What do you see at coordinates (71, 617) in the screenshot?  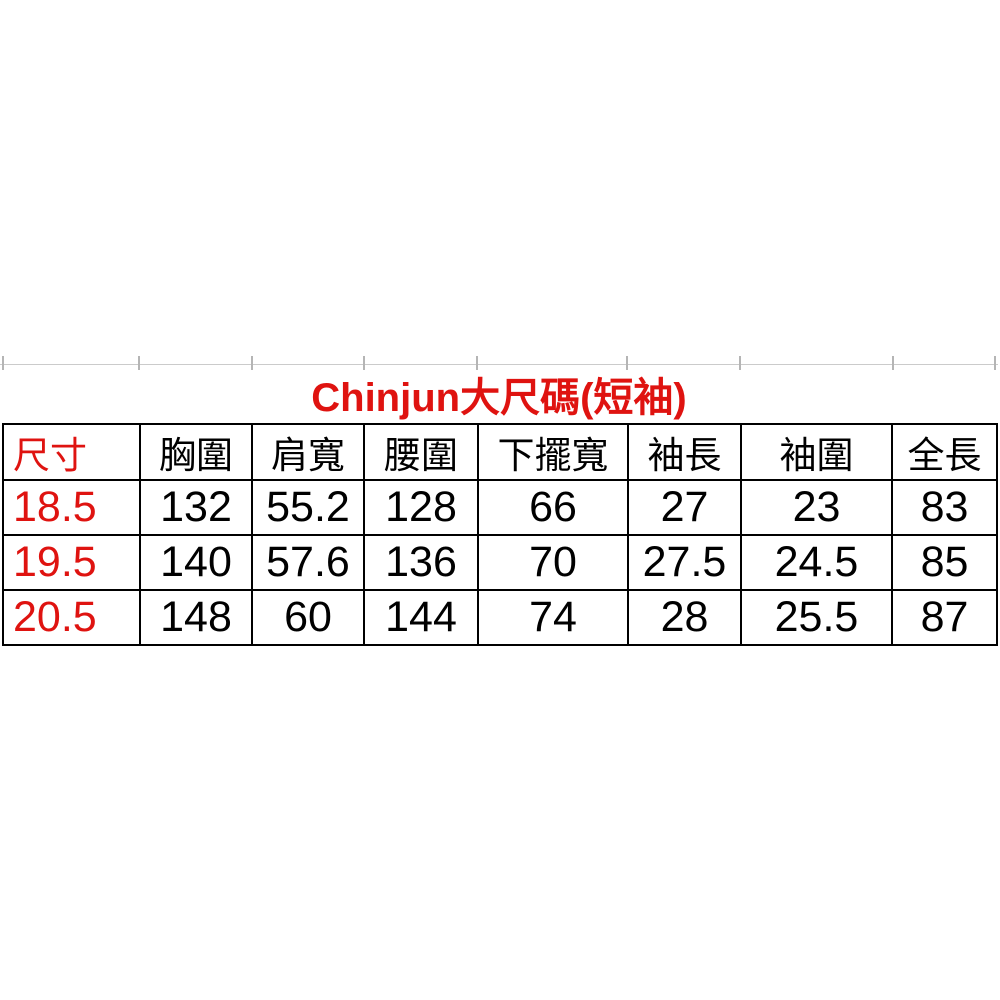 I see `size-label-cell: 20.5` at bounding box center [71, 617].